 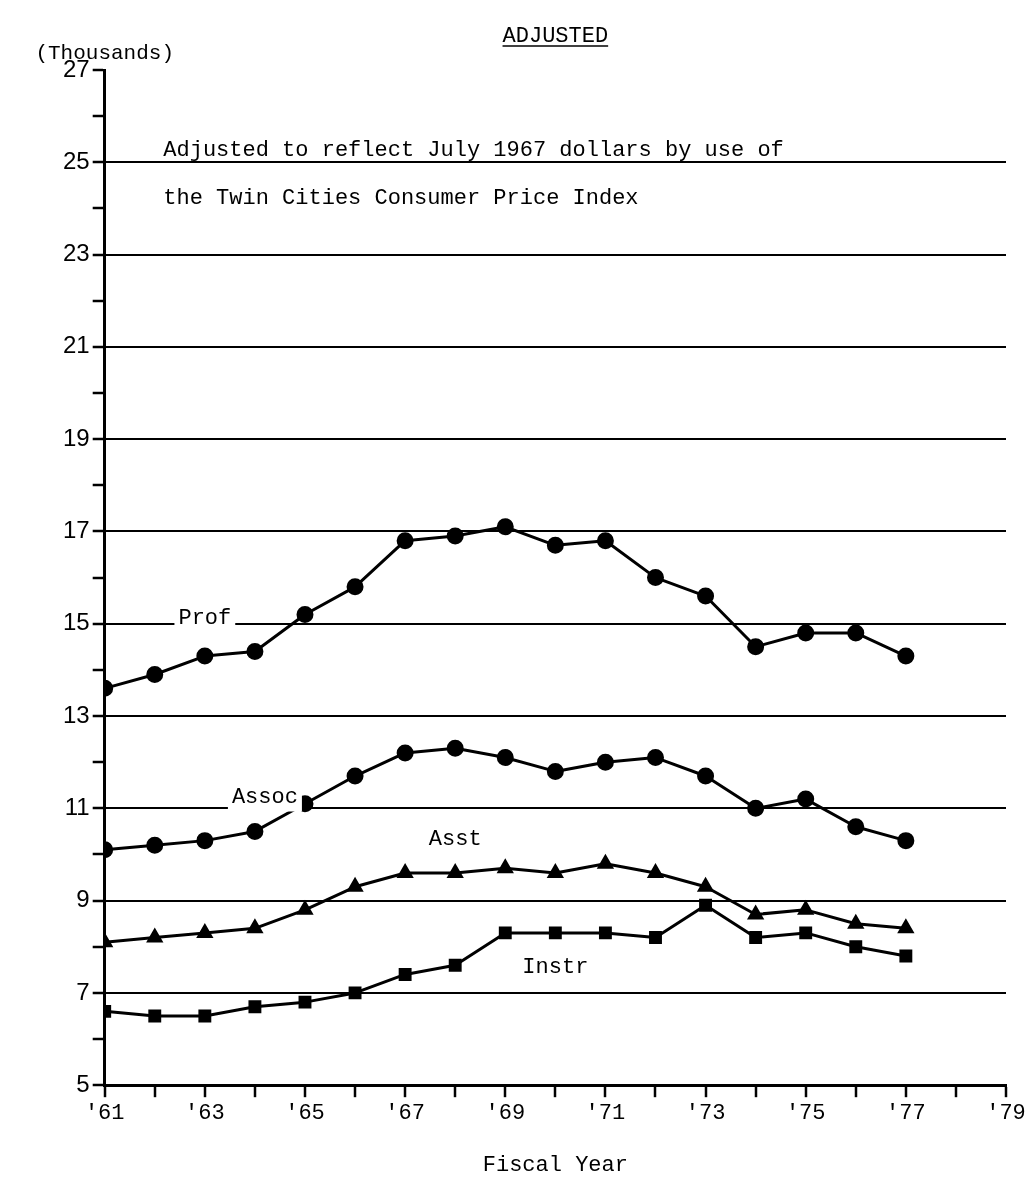 I want to click on x-tick-label: '63, so click(x=205, y=1114).